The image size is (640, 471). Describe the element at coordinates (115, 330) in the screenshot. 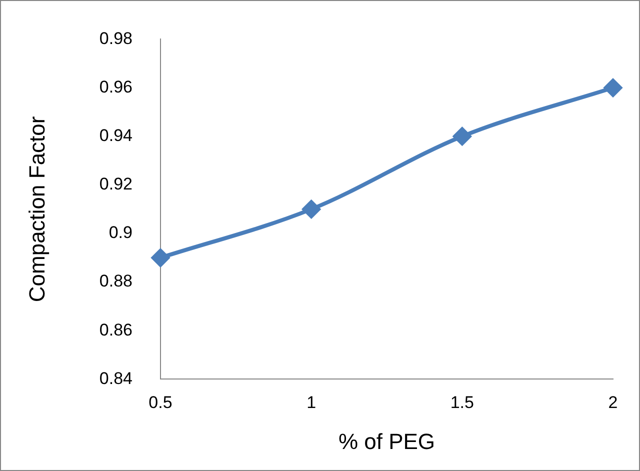

I see `y-tick-label: 0.86` at that location.